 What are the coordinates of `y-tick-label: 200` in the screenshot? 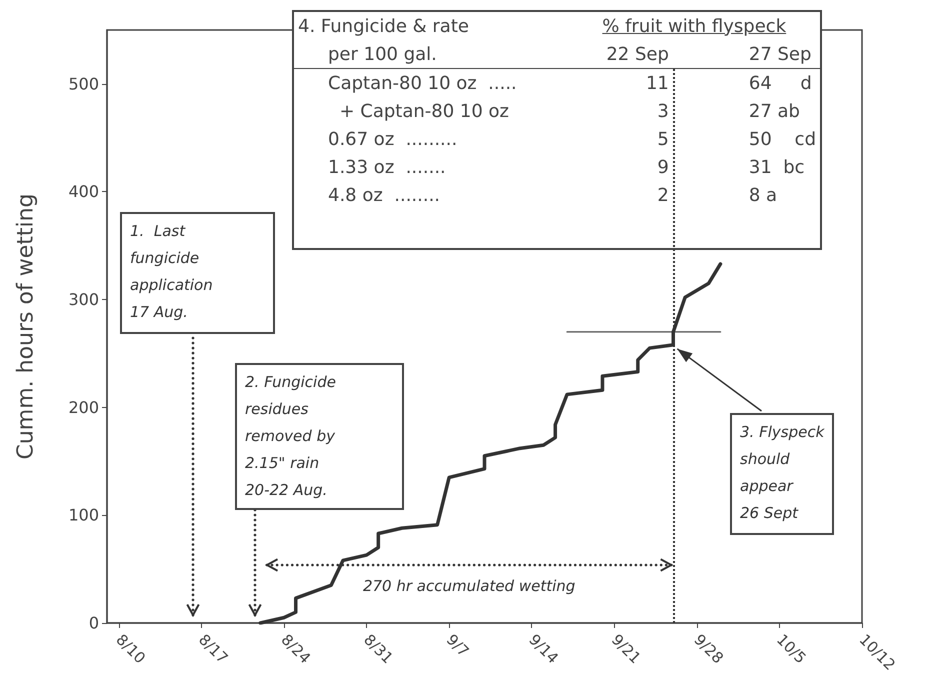 It's located at (83, 407).